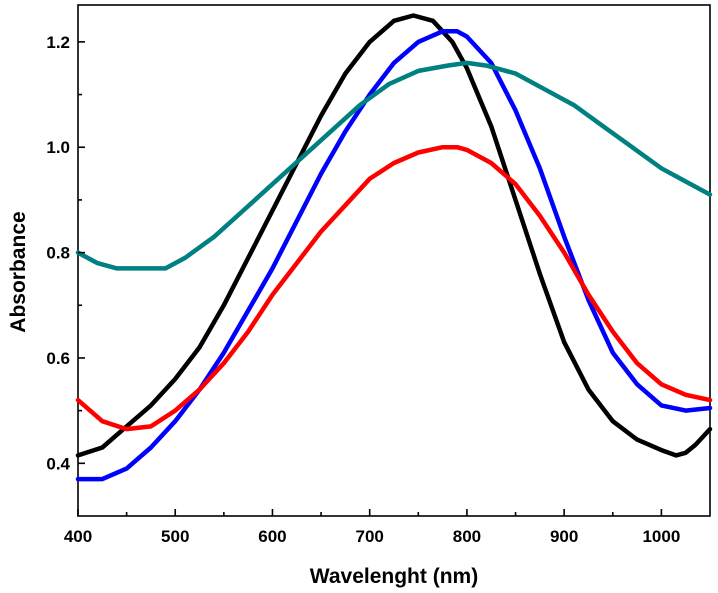  What do you see at coordinates (661, 536) in the screenshot?
I see `x-tick-label: 1000` at bounding box center [661, 536].